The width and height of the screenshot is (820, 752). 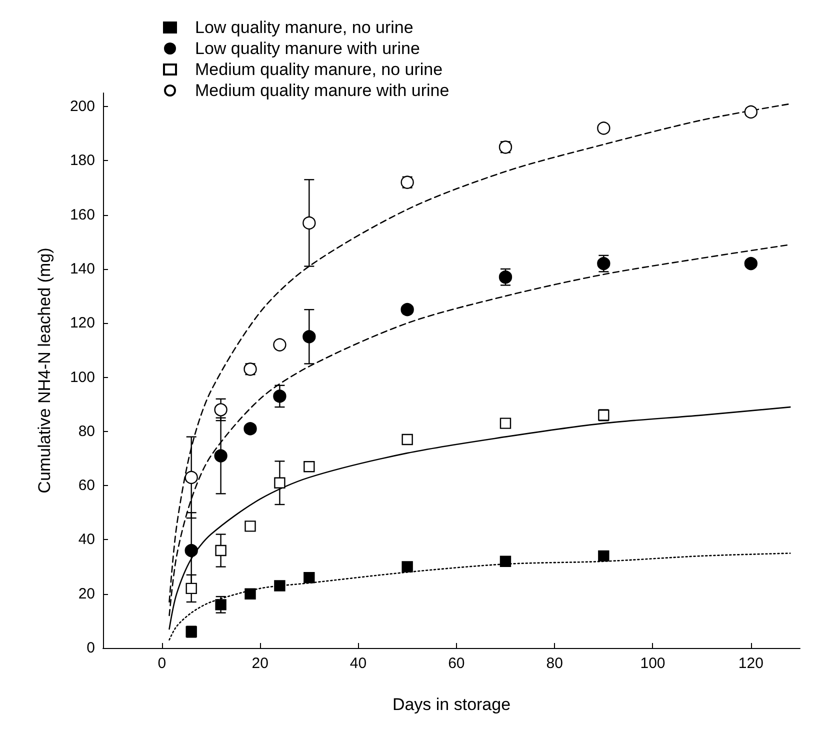 What do you see at coordinates (319, 69) in the screenshot?
I see `legend-label: Medium quality manure, no urine` at bounding box center [319, 69].